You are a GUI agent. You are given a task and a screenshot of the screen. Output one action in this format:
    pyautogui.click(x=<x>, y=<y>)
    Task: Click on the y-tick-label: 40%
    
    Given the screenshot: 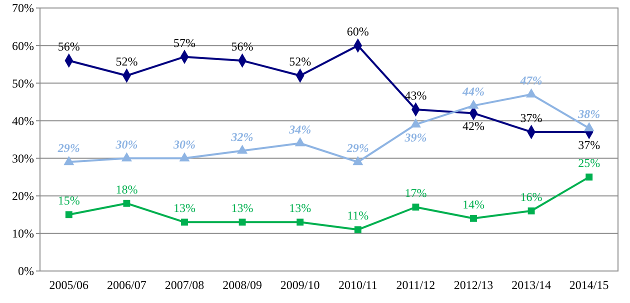 What is the action you would take?
    pyautogui.click(x=23, y=121)
    